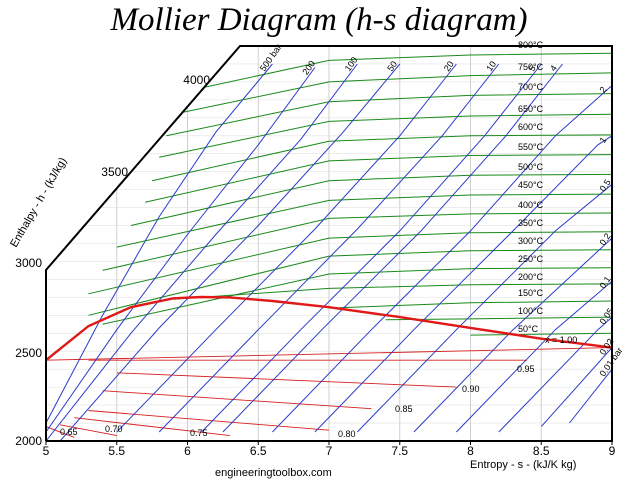 This screenshot has width=638, height=479. I want to click on y-tick-label: 3500, so click(114, 172).